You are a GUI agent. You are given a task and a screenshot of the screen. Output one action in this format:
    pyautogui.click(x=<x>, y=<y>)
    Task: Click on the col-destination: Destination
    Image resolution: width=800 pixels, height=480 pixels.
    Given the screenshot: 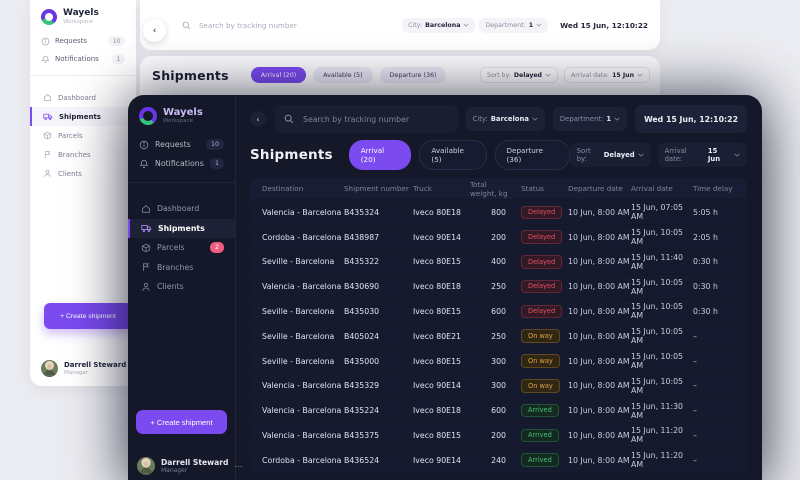 What is the action you would take?
    pyautogui.click(x=283, y=188)
    